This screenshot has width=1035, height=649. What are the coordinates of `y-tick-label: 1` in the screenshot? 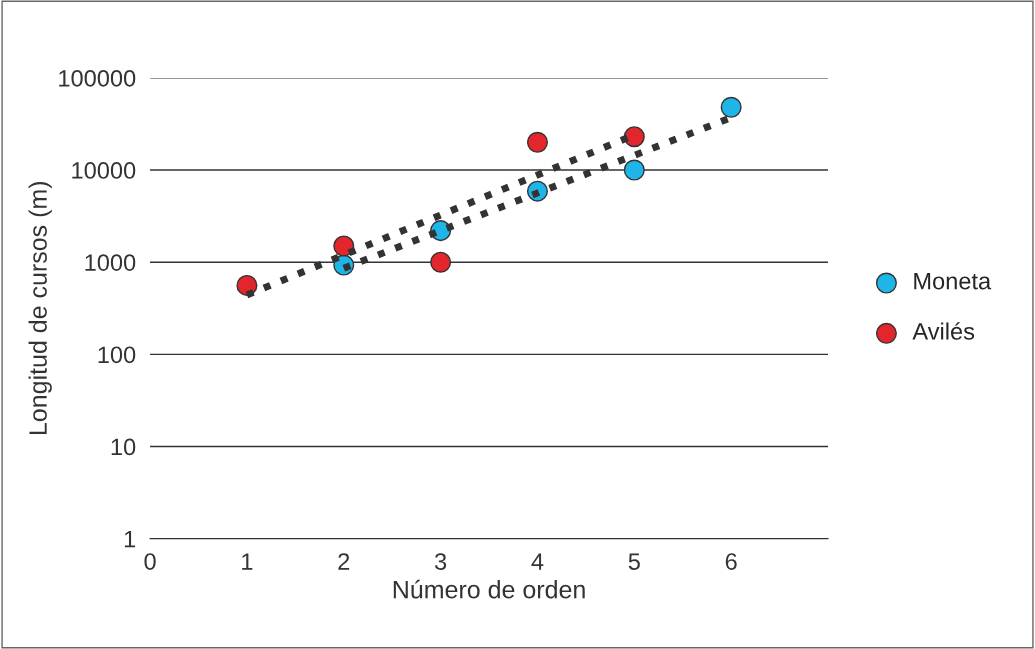 It's located at (130, 539).